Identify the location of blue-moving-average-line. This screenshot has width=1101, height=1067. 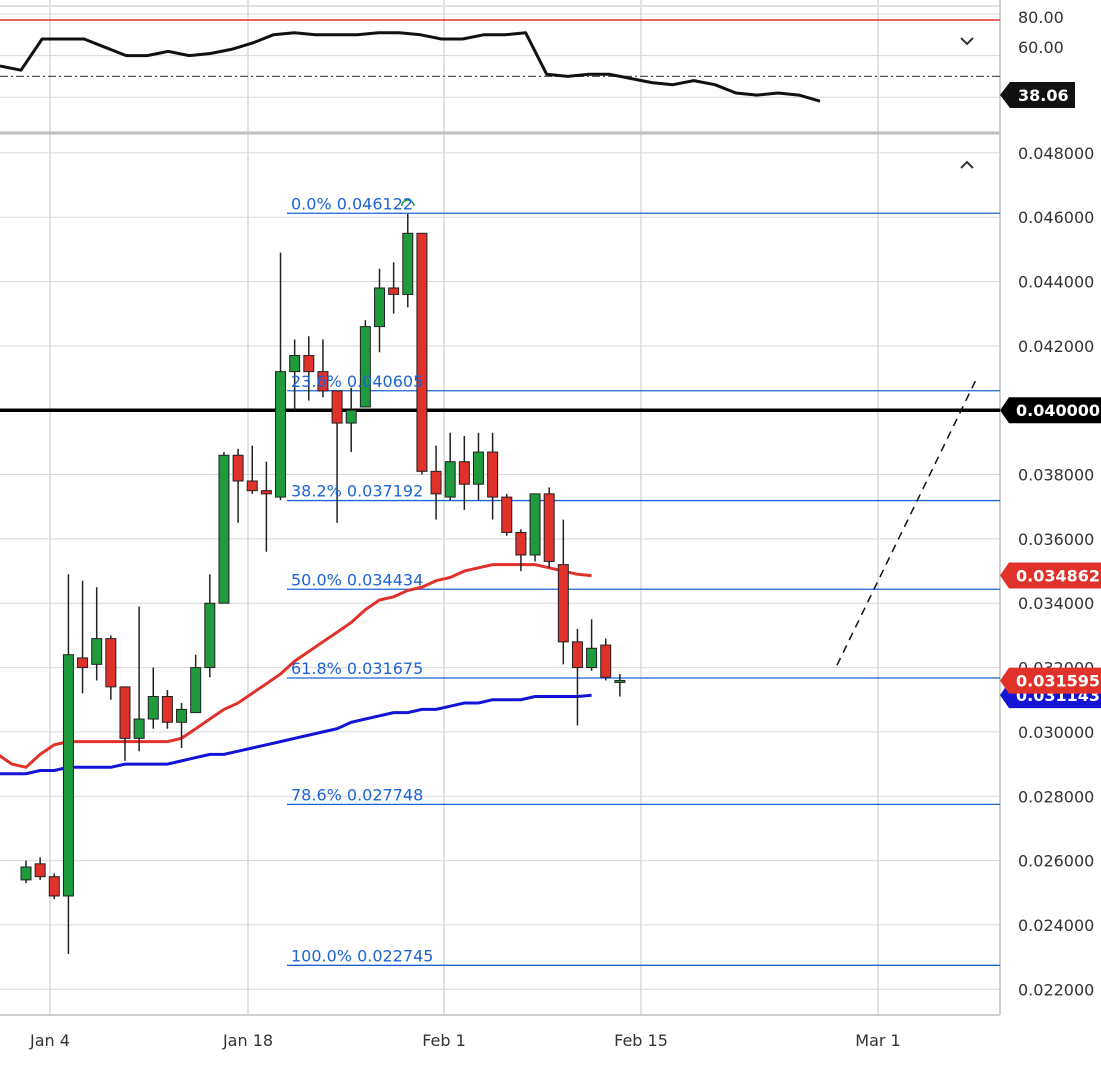
(296, 734).